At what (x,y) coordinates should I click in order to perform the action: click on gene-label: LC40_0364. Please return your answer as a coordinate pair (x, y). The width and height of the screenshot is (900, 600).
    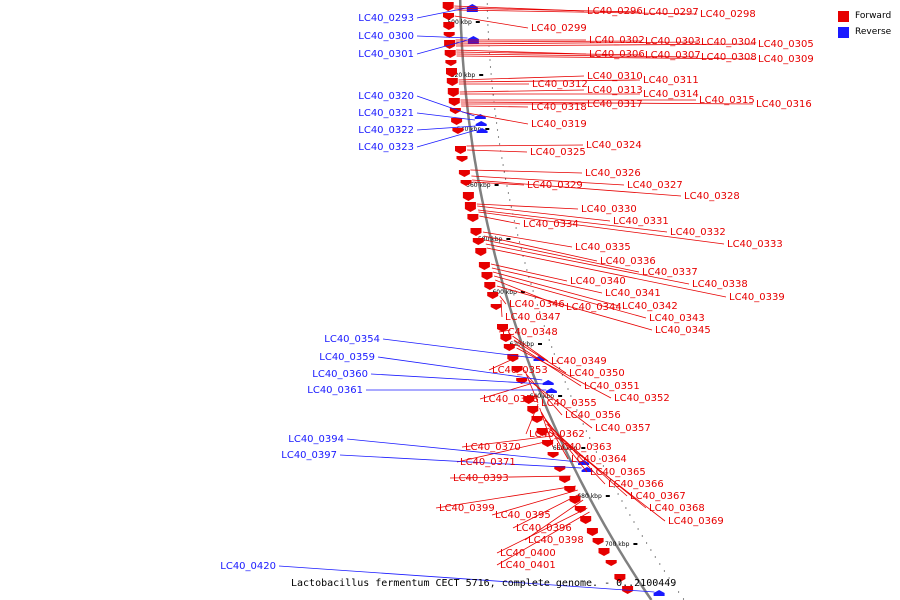
    Looking at the image, I should click on (599, 459).